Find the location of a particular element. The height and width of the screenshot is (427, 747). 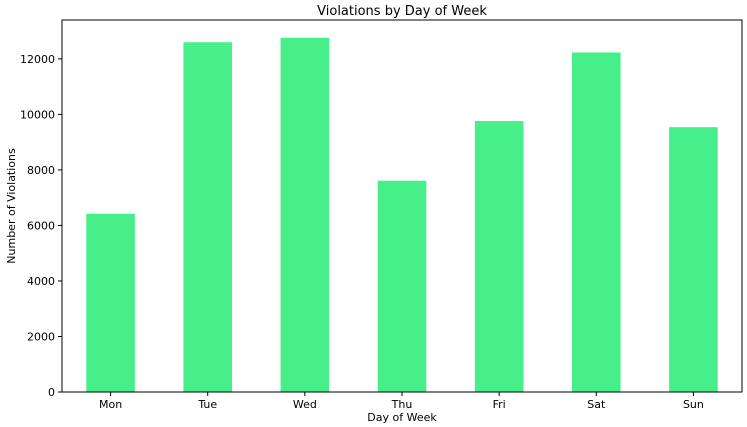

y-axis-ticks: 0 2000 4000 6000 8000 10000 12000 is located at coordinates (41, 226).